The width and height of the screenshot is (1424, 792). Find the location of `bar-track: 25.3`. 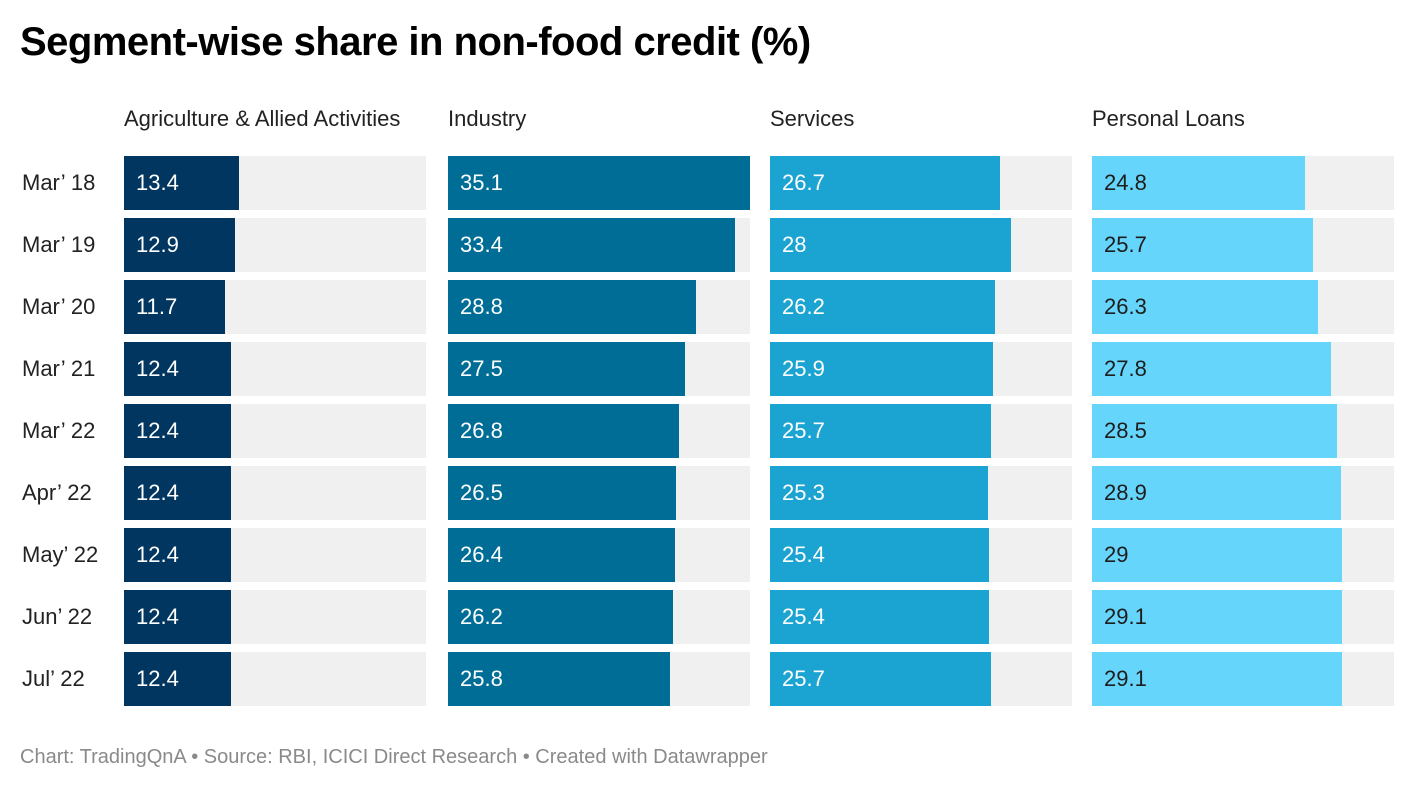

bar-track: 25.3 is located at coordinates (921, 493).